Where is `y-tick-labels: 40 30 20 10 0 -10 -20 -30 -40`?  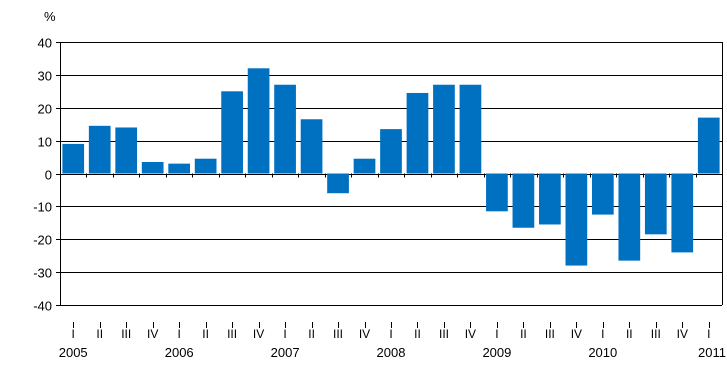 y-tick-labels: 40 30 20 10 0 -10 -20 -30 -40 is located at coordinates (42, 175).